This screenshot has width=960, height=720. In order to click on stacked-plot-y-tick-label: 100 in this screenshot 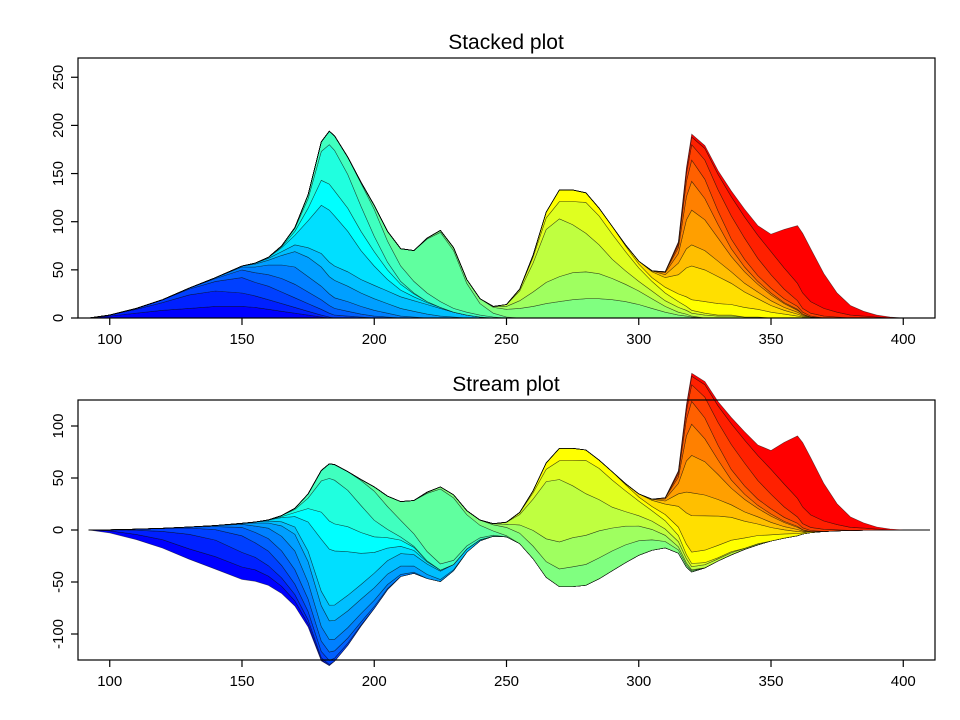, I will do `click(58, 221)`.